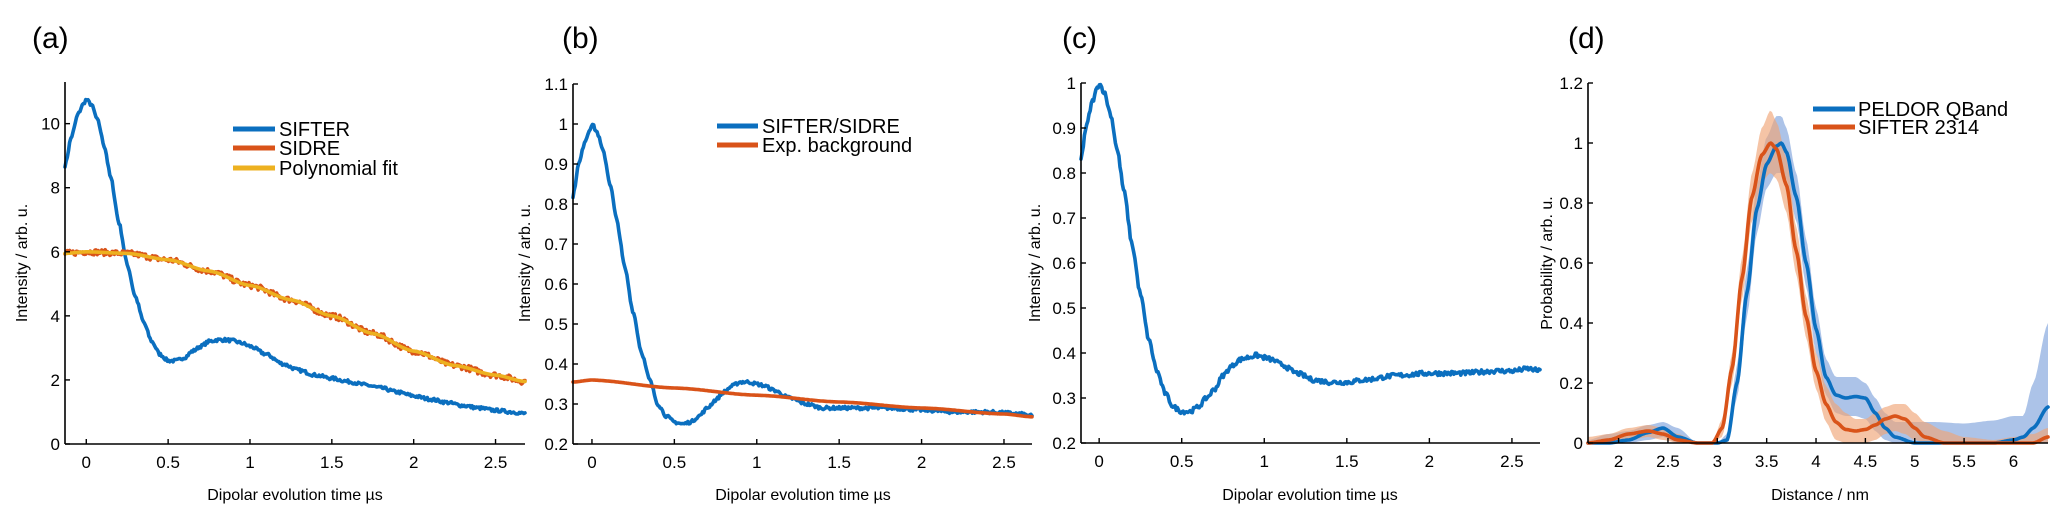 The image size is (2067, 512). What do you see at coordinates (1820, 495) in the screenshot?
I see `x-axis-label-d: Distance / nm` at bounding box center [1820, 495].